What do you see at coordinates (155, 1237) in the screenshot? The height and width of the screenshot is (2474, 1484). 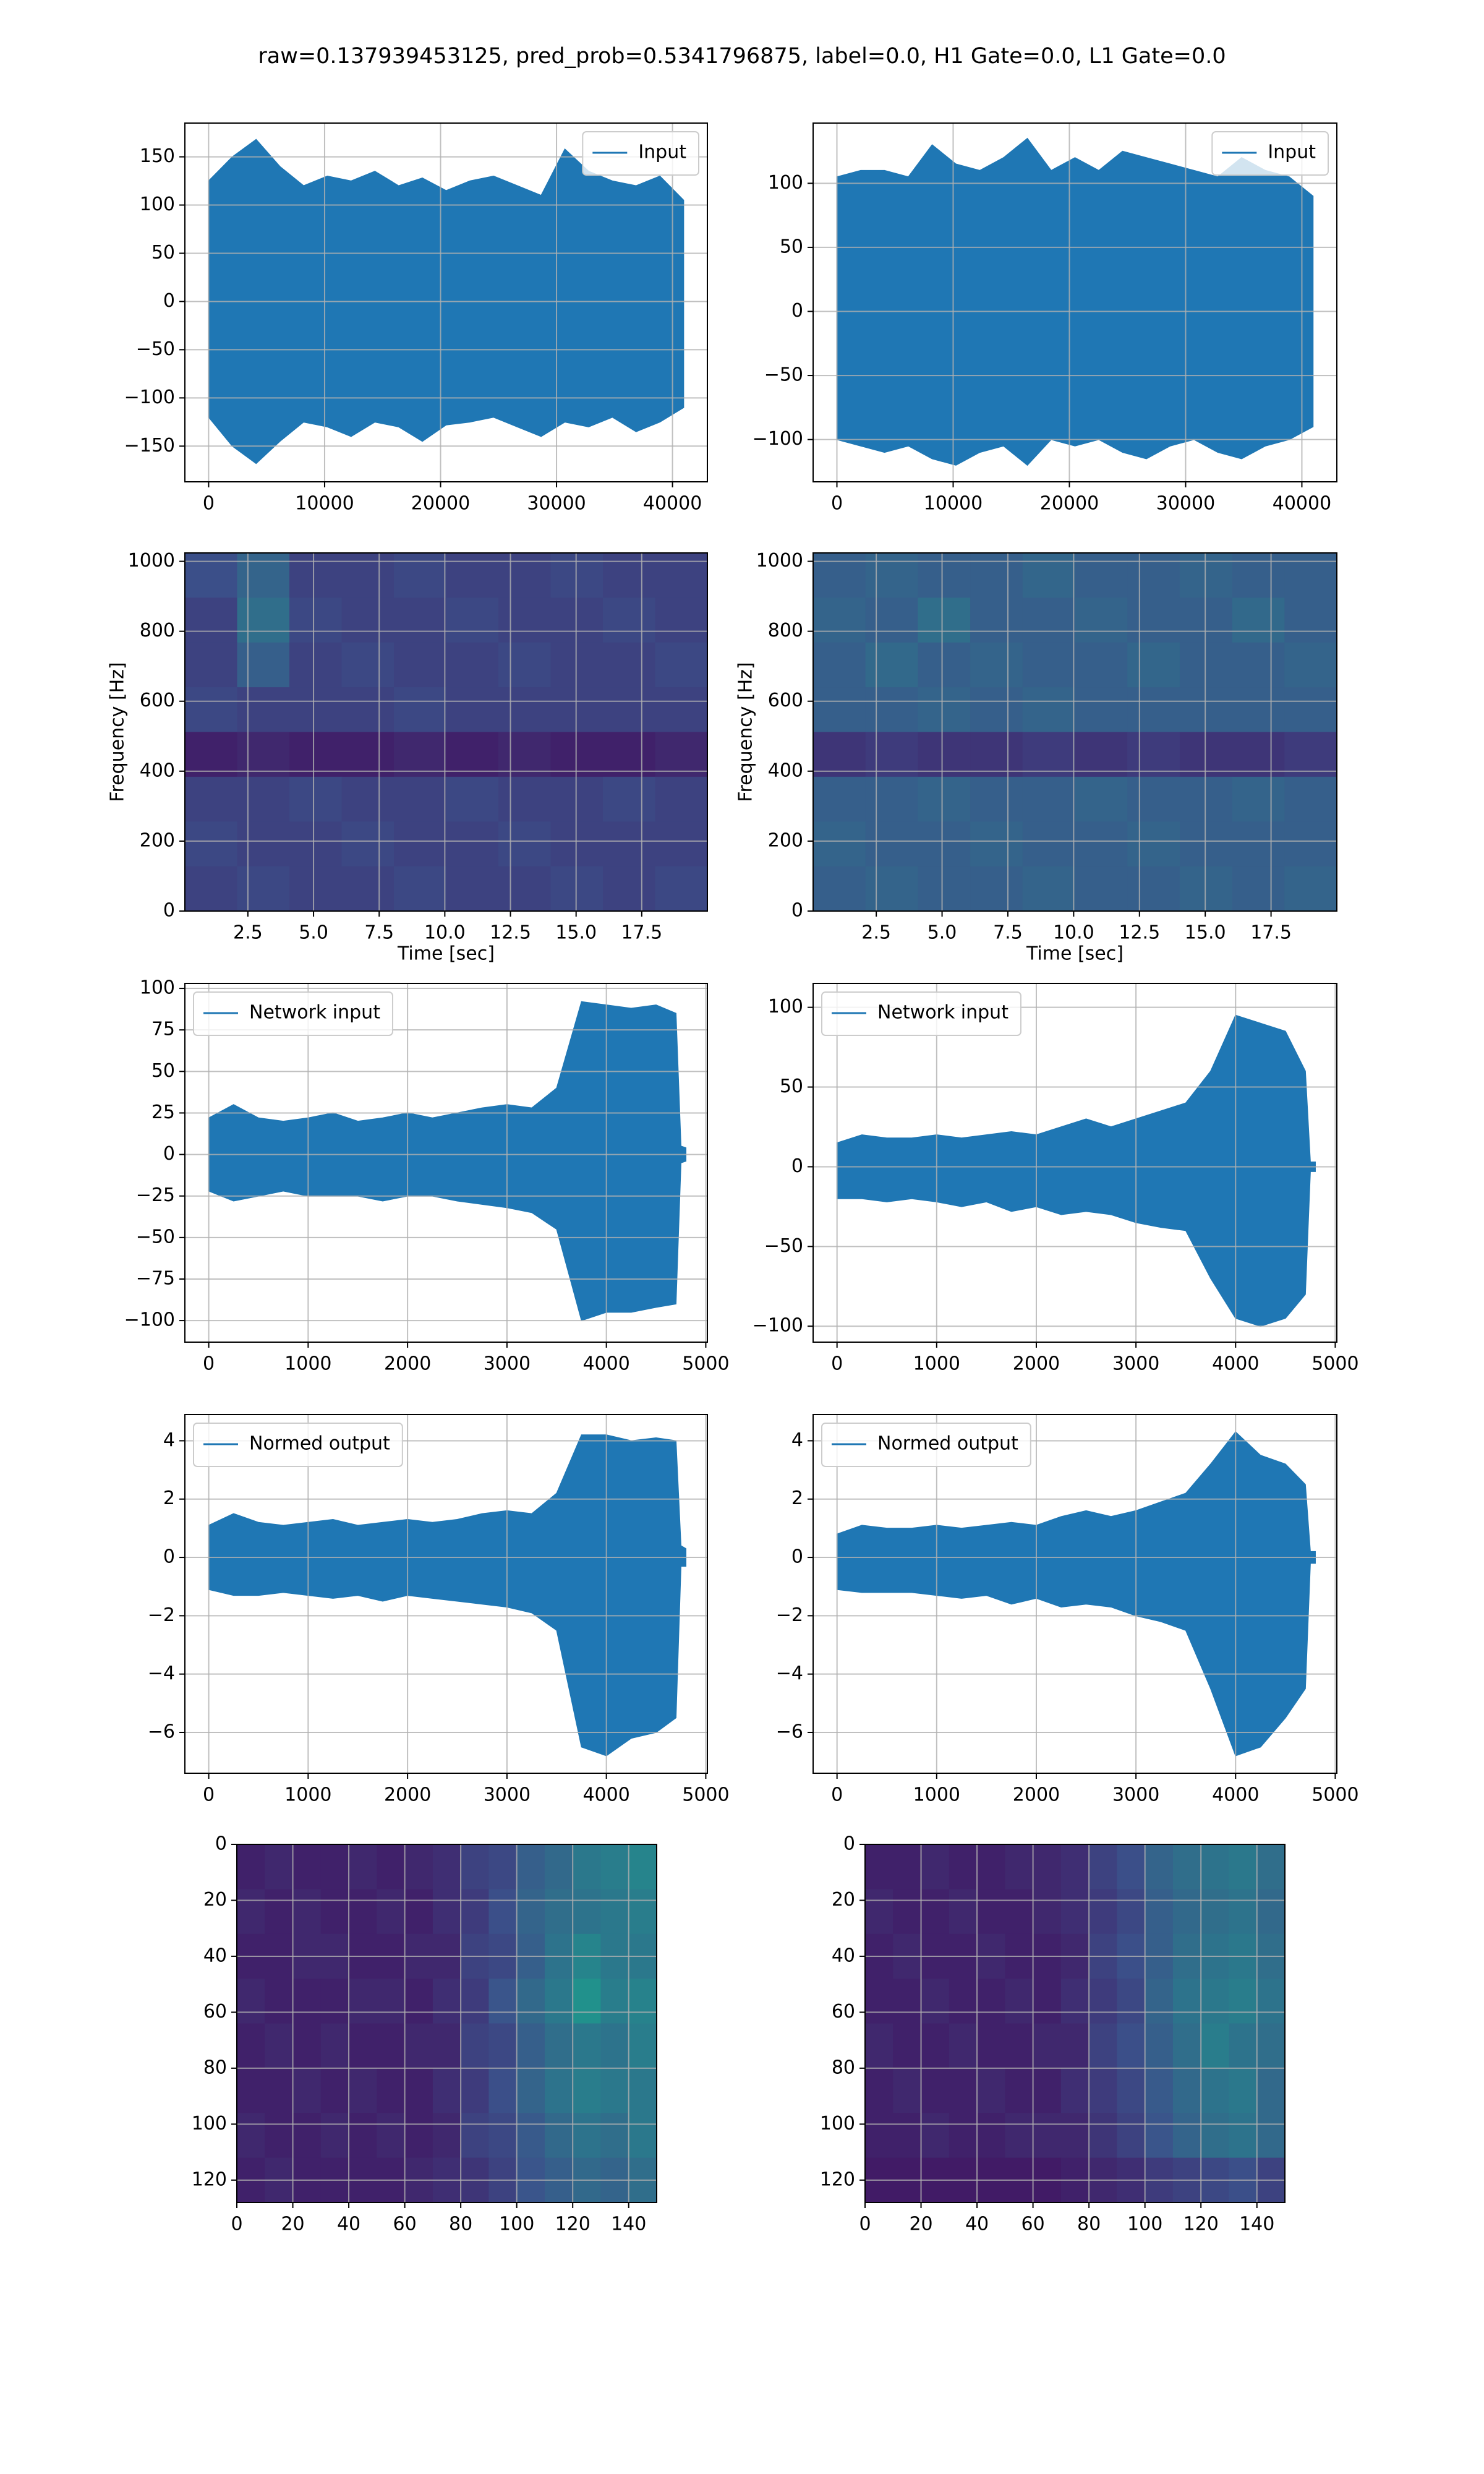 I see `y-tick-label: −50` at bounding box center [155, 1237].